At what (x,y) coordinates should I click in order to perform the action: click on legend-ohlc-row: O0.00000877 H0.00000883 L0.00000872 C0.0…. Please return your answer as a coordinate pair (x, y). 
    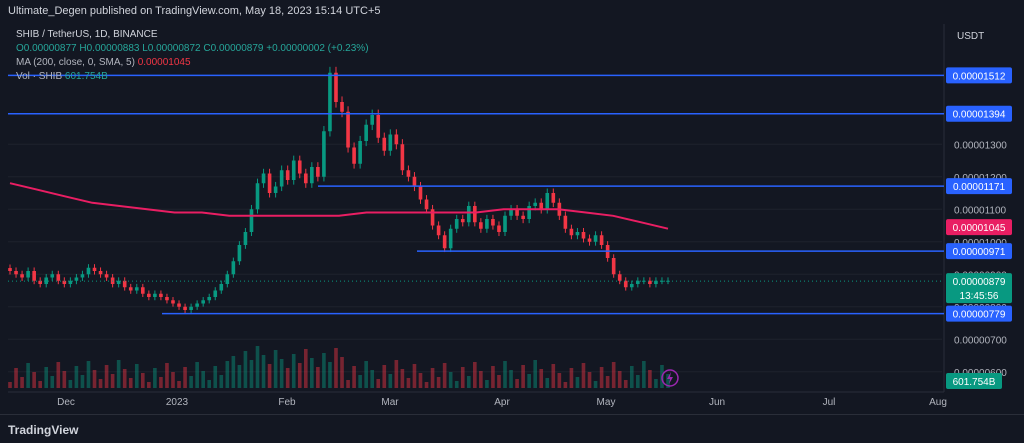
    Looking at the image, I should click on (192, 49).